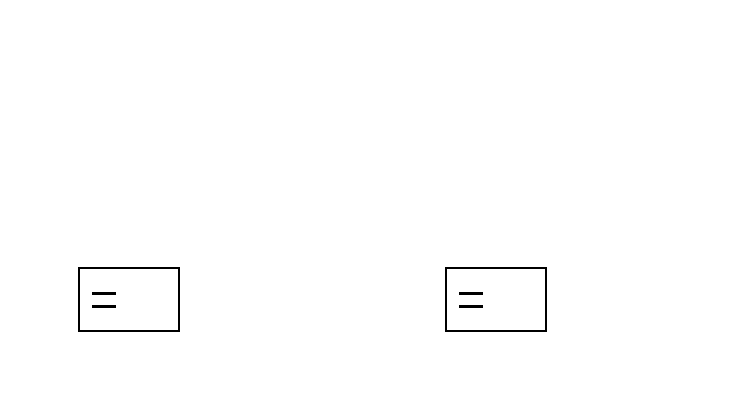  What do you see at coordinates (496, 299) in the screenshot?
I see `legend-ew` at bounding box center [496, 299].